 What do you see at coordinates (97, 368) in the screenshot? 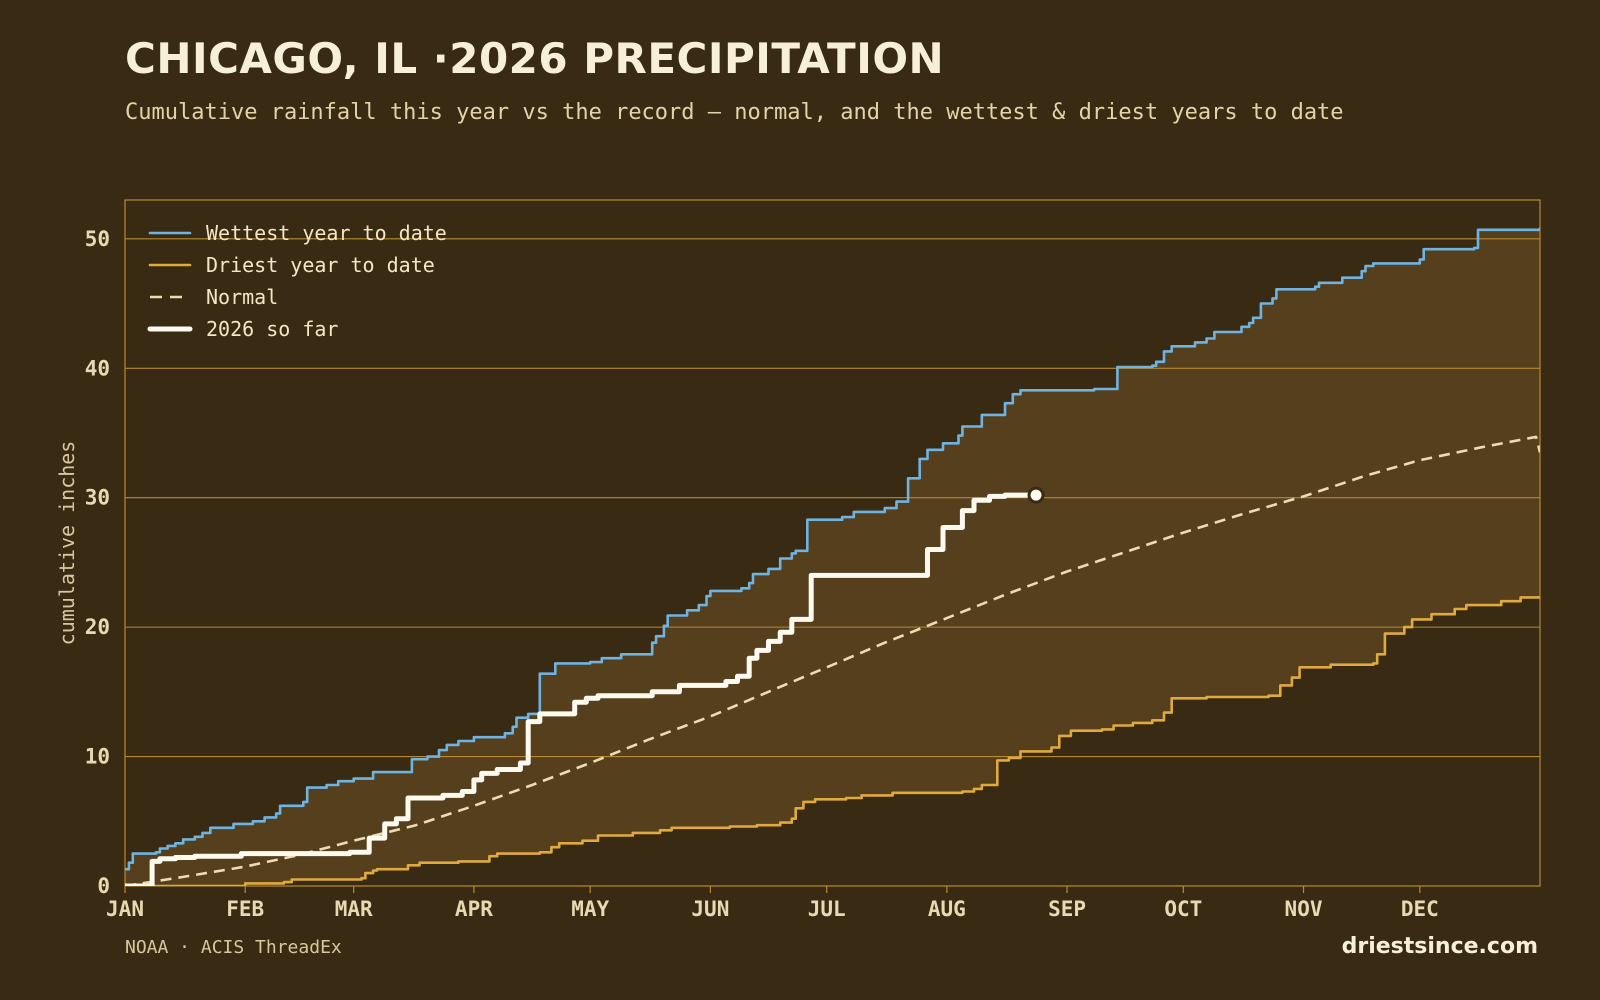
I see `y-tick-label: 40` at bounding box center [97, 368].